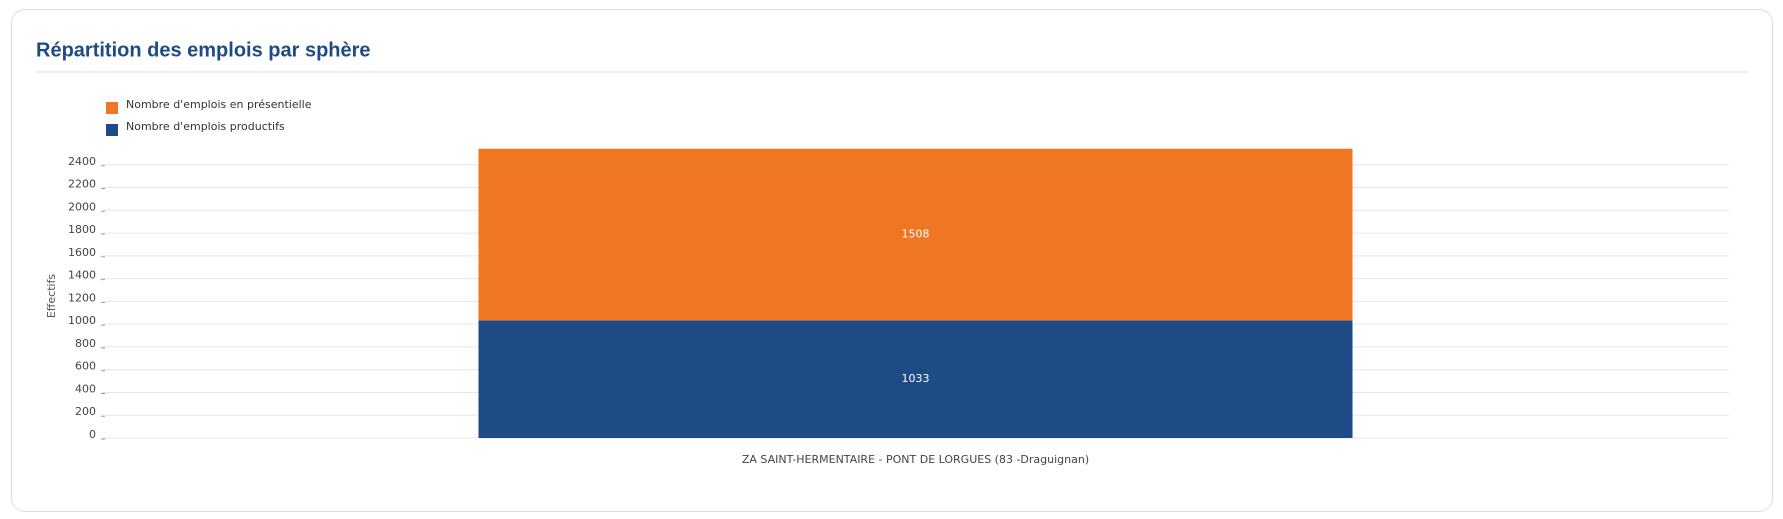 This screenshot has width=1783, height=519. What do you see at coordinates (85, 343) in the screenshot?
I see `y-tick-label: 800` at bounding box center [85, 343].